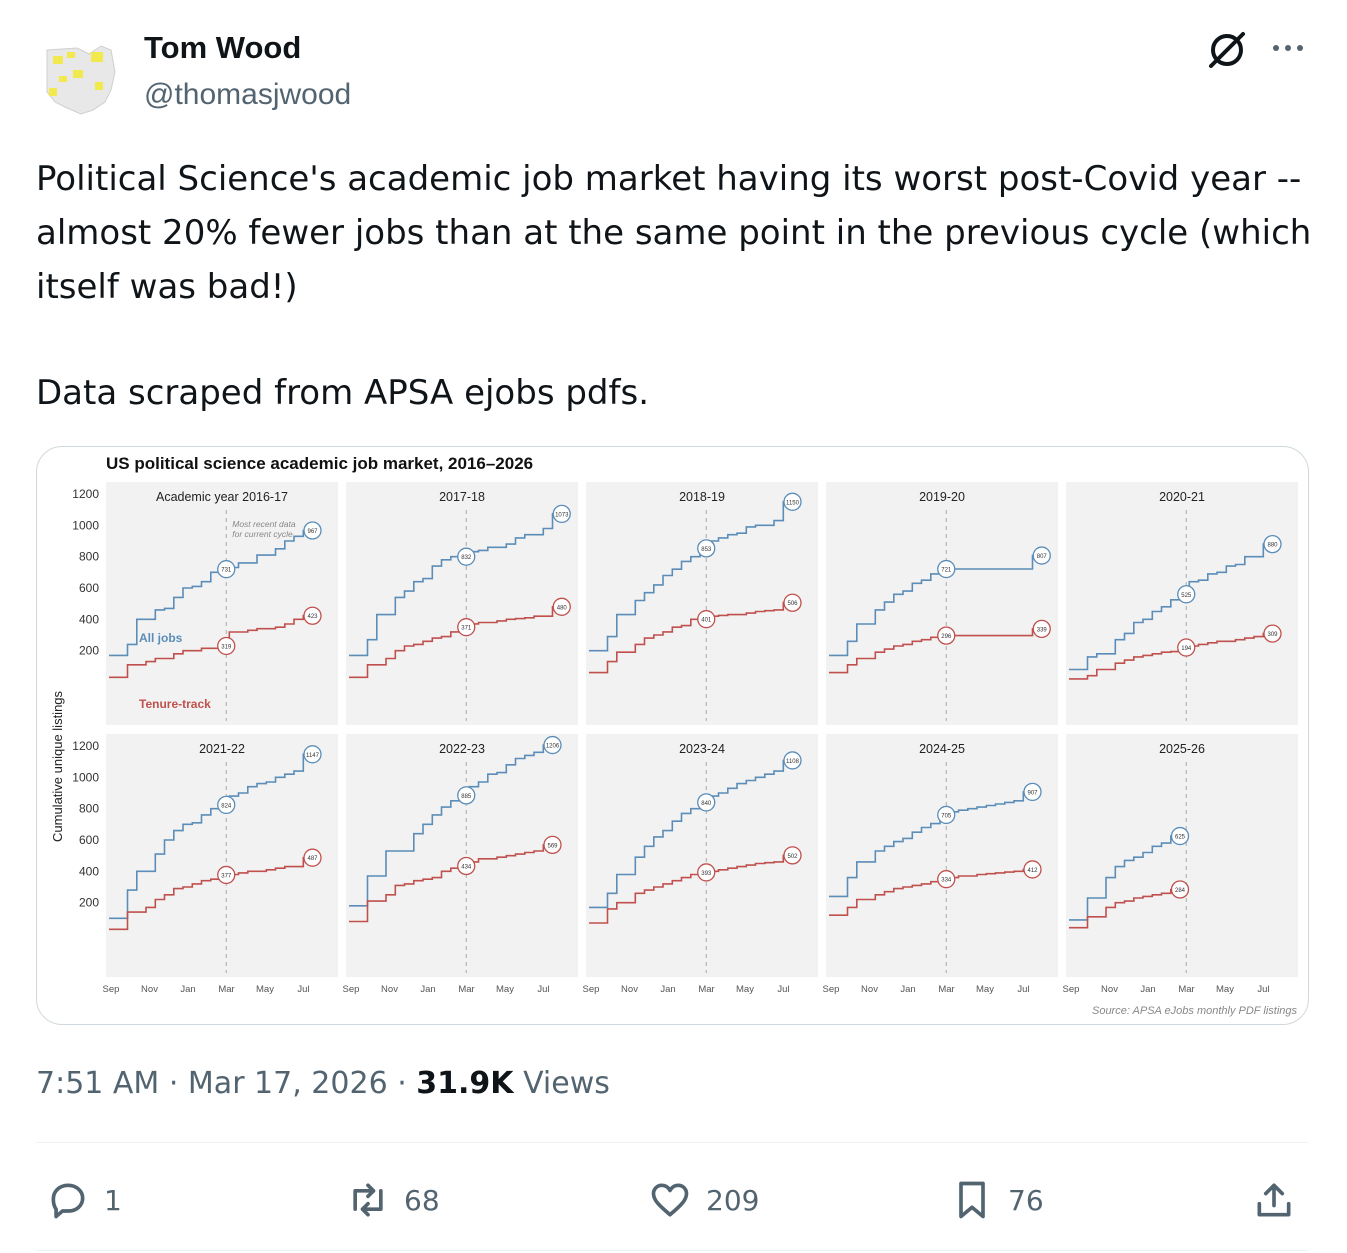 The width and height of the screenshot is (1347, 1253). Describe the element at coordinates (1182, 497) in the screenshot. I see `panel-title: 2020-21` at that location.